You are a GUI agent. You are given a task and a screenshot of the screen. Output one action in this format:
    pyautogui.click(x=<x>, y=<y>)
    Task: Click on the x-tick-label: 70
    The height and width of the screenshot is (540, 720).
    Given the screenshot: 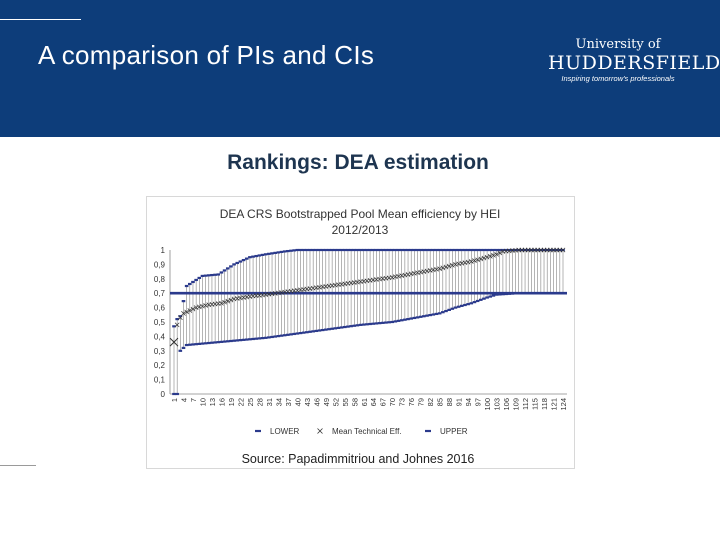 What is the action you would take?
    pyautogui.click(x=392, y=402)
    